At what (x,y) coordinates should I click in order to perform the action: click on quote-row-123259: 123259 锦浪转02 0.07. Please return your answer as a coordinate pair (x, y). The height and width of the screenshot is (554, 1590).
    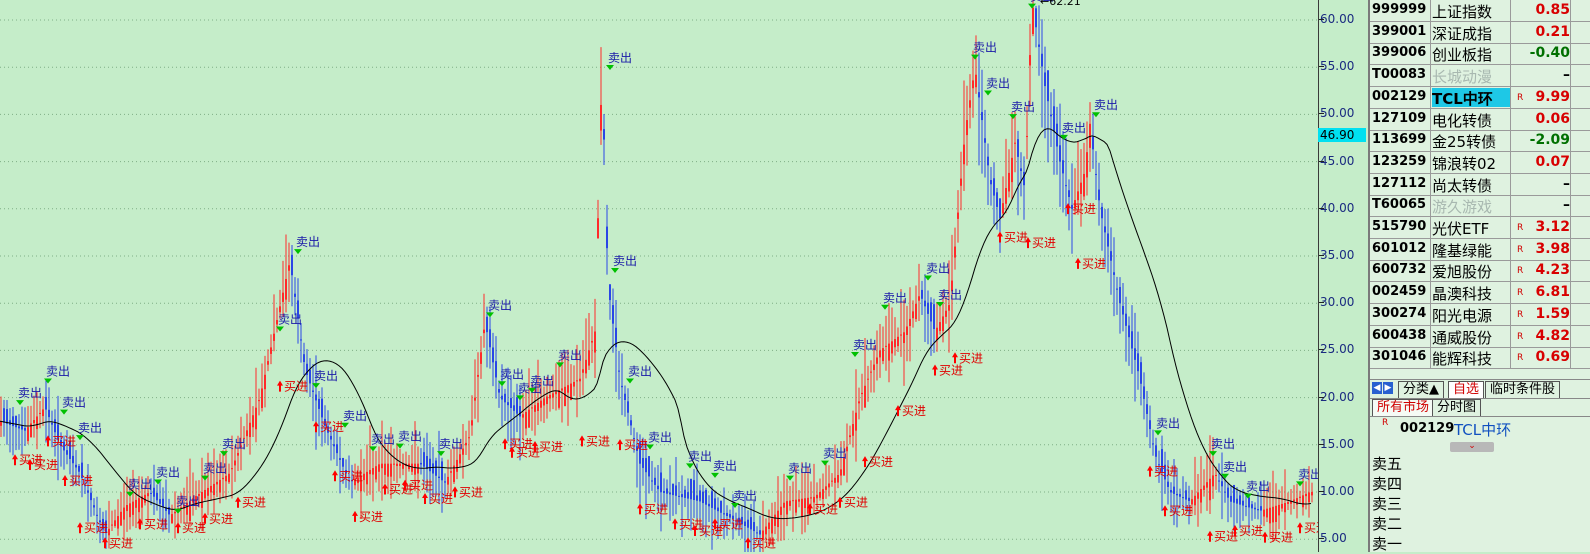
    Looking at the image, I should click on (1480, 162).